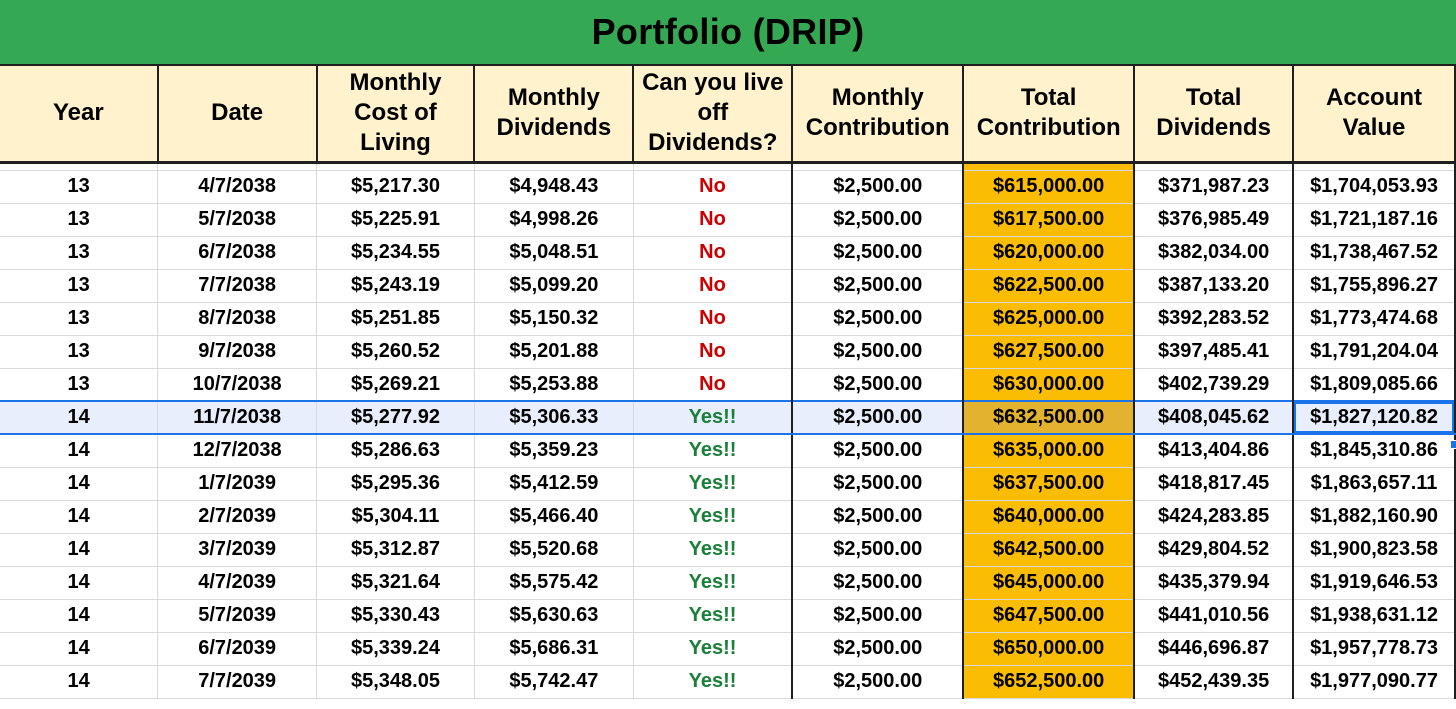 Image resolution: width=1456 pixels, height=709 pixels. What do you see at coordinates (1214, 583) in the screenshot?
I see `total-dividends-cell: $435,379.94` at bounding box center [1214, 583].